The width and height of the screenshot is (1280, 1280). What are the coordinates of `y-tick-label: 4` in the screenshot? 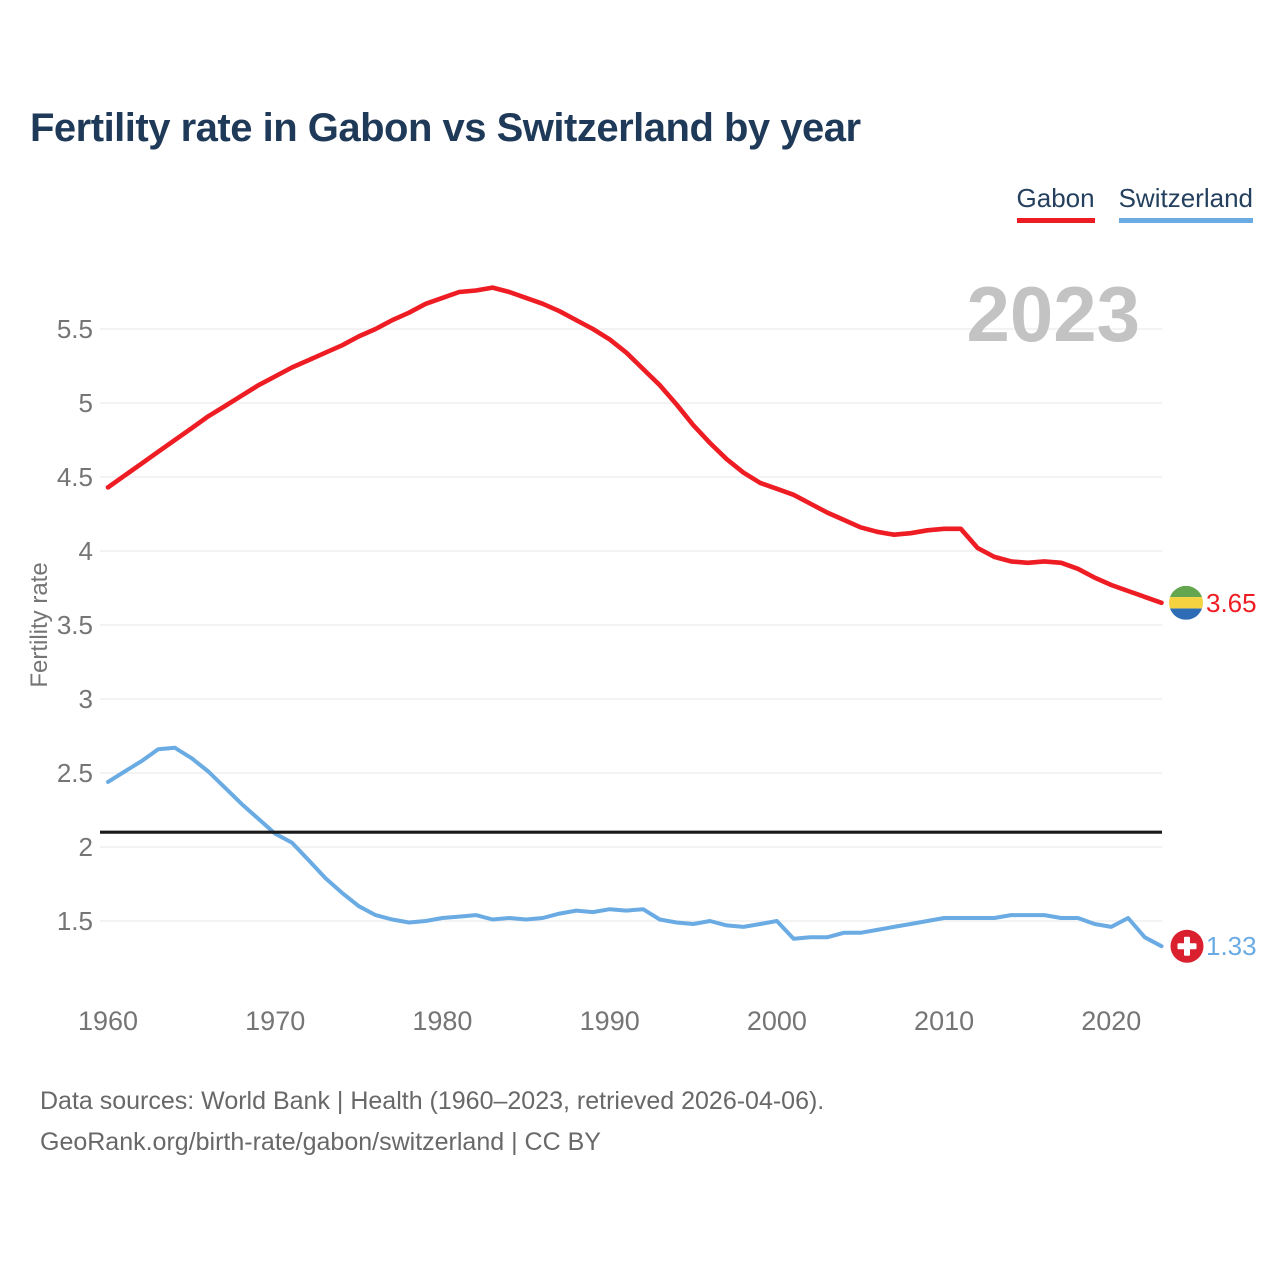 It's located at (86, 551).